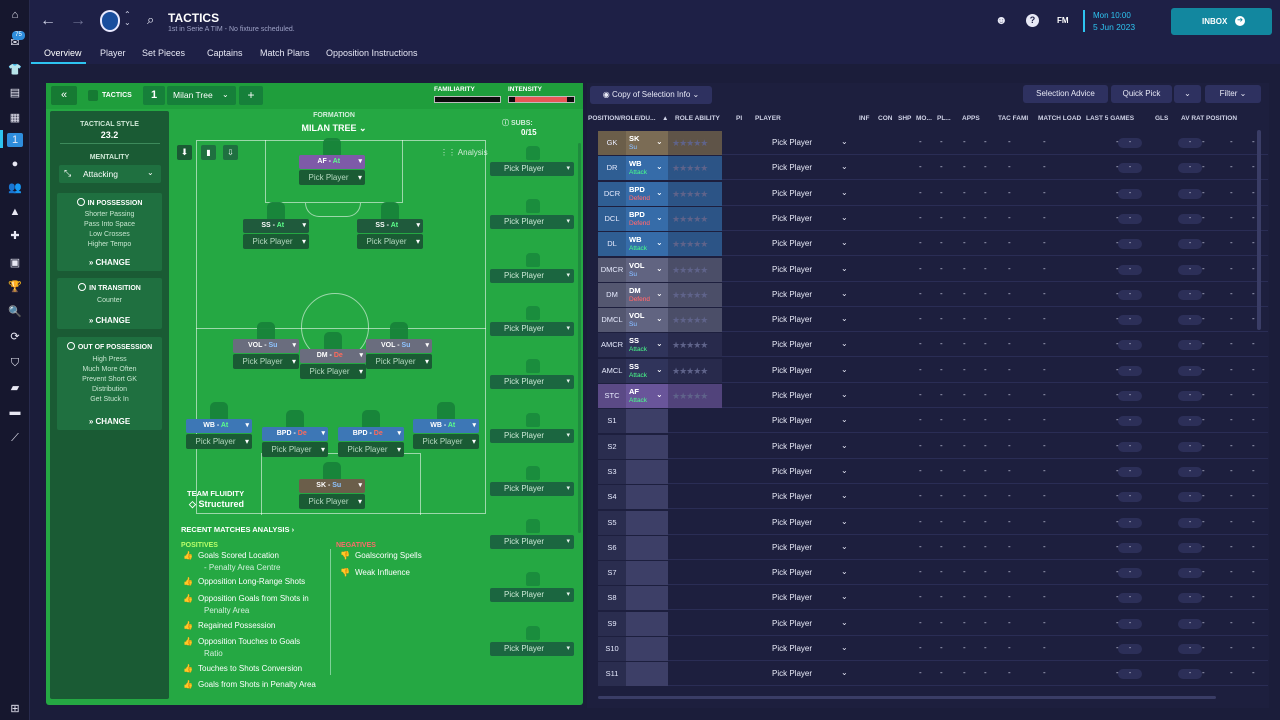 This screenshot has height=720, width=1280. I want to click on menu-icon: ⊞, so click(15, 709).